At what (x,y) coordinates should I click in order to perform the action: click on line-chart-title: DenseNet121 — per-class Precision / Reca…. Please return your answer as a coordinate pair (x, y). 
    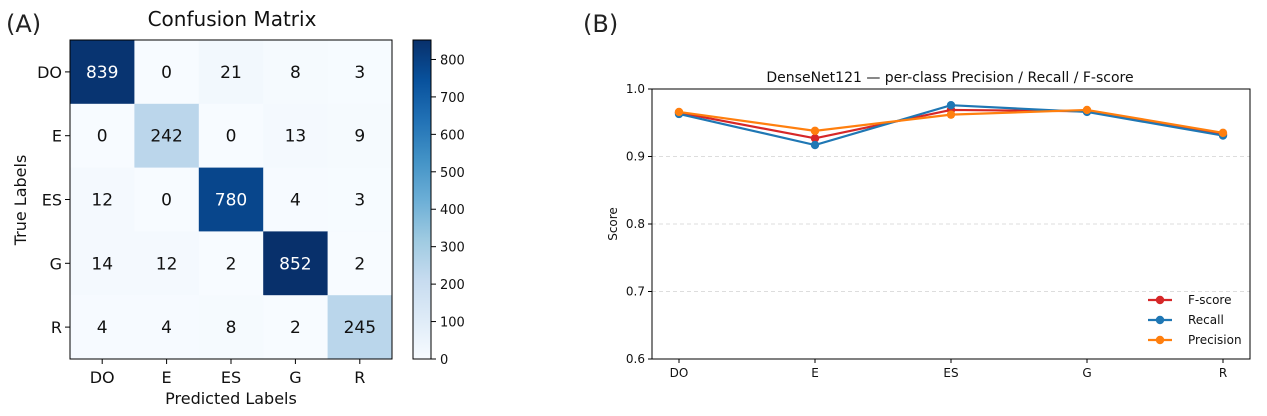
    Looking at the image, I should click on (949, 78).